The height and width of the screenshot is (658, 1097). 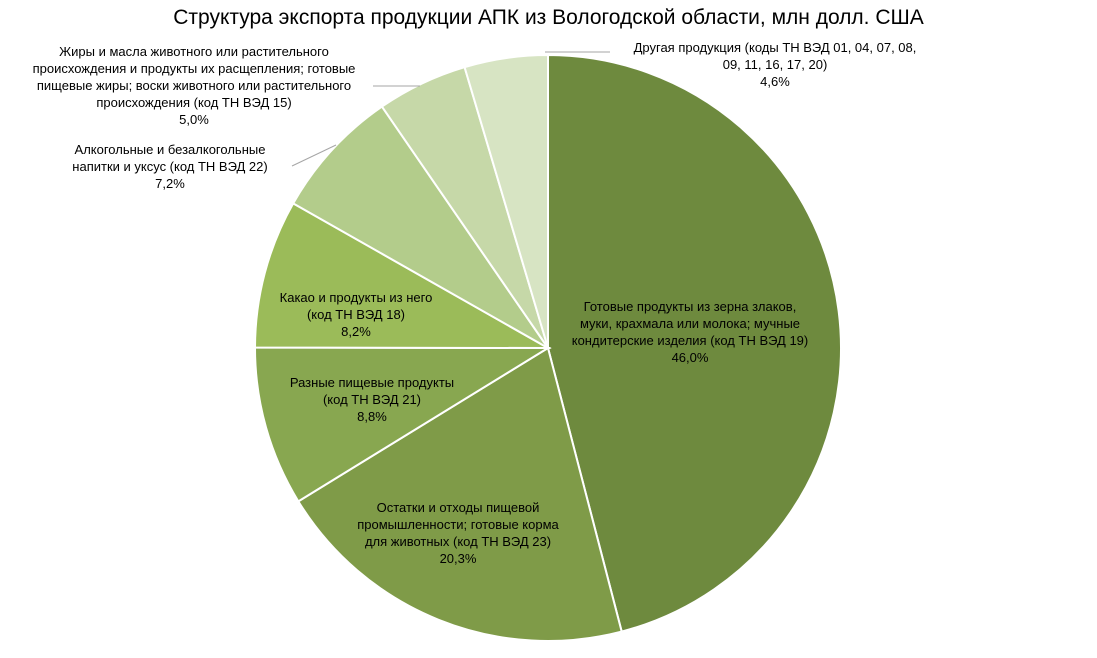 I want to click on slice-label-line: напитки и уксус (код ТН ВЭД 22), so click(x=169, y=166).